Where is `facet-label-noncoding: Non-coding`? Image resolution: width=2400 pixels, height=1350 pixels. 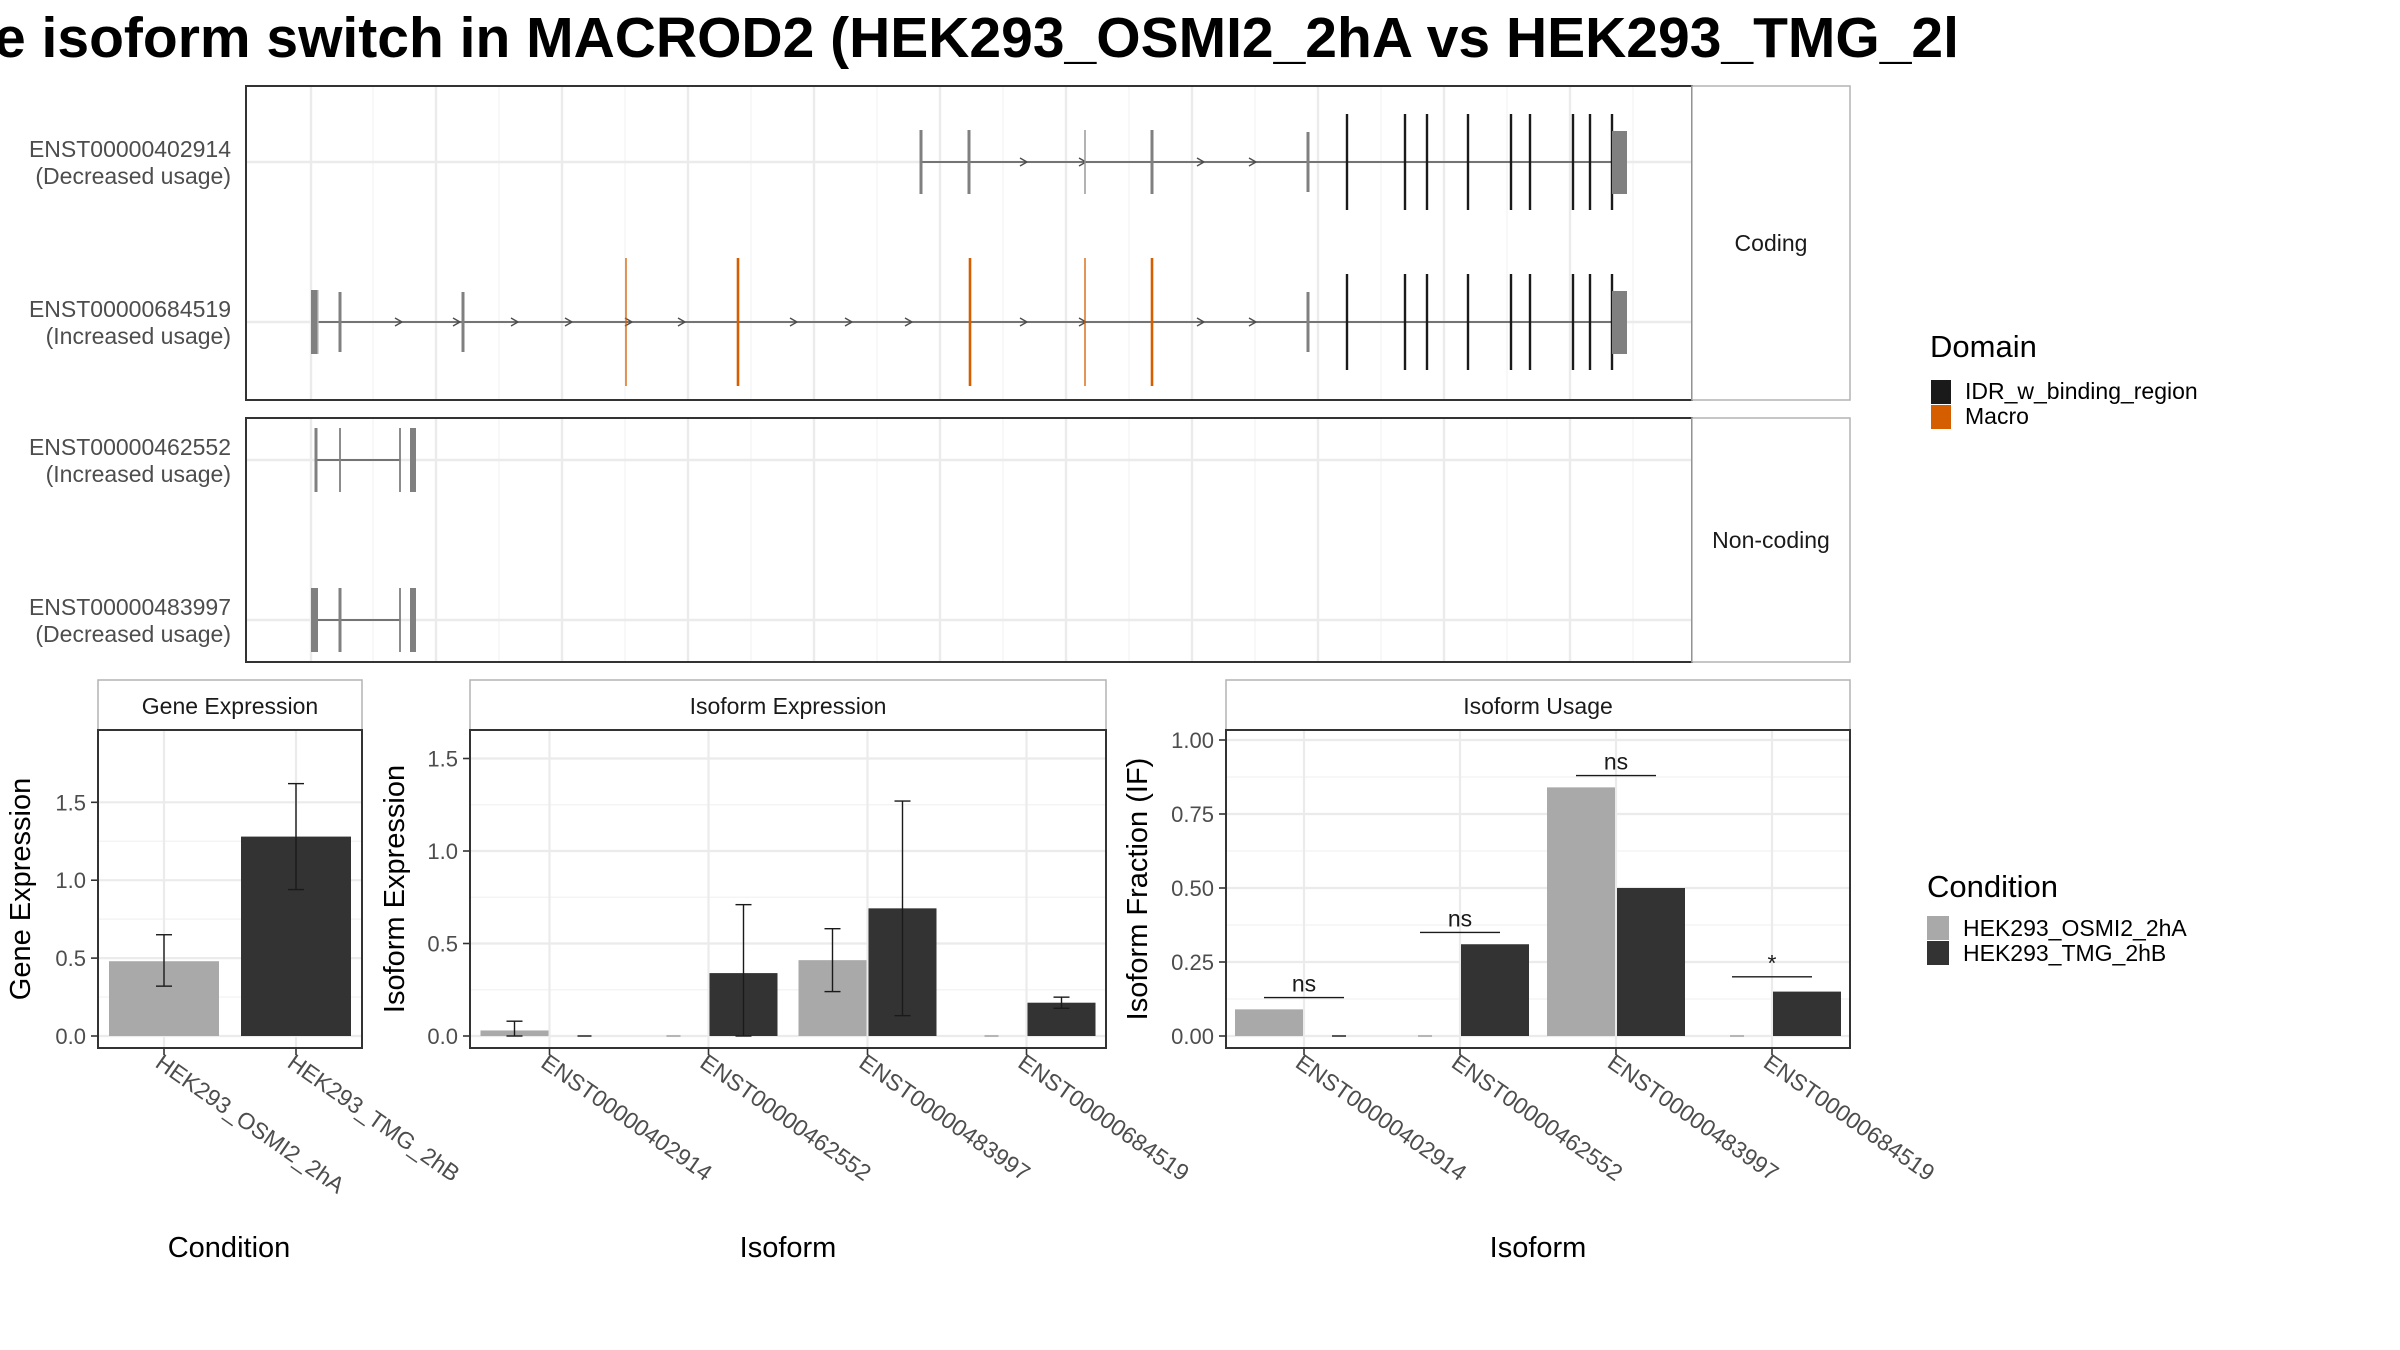 facet-label-noncoding: Non-coding is located at coordinates (1771, 540).